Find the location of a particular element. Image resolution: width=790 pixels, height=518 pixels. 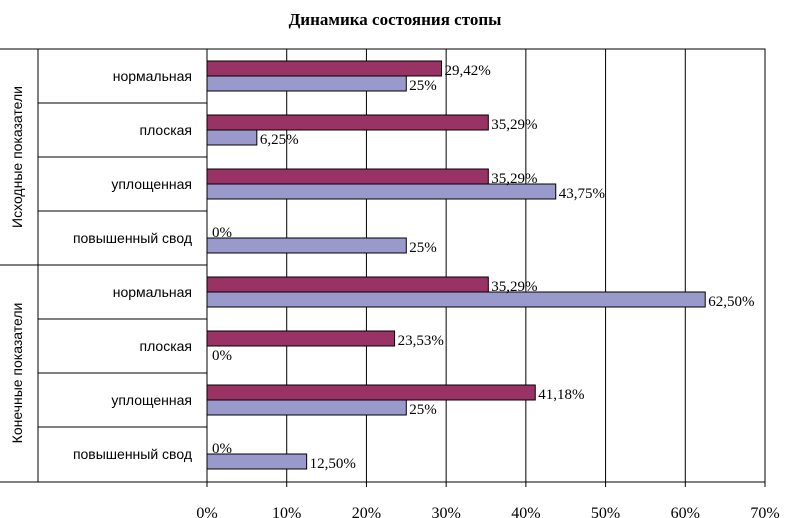

x-tick-label: 10% is located at coordinates (286, 511).